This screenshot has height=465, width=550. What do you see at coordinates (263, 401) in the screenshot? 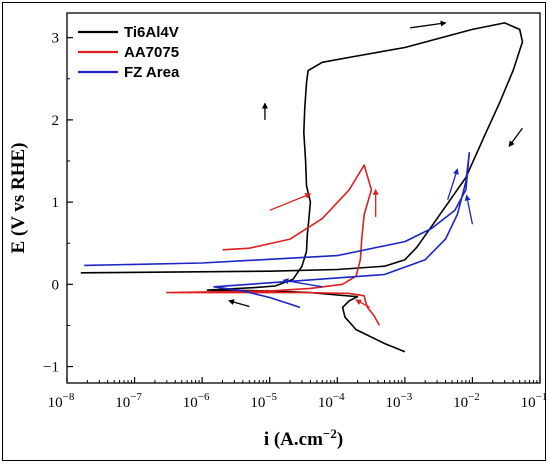
I see `x-tick-label: 10⁻⁵` at bounding box center [263, 401].